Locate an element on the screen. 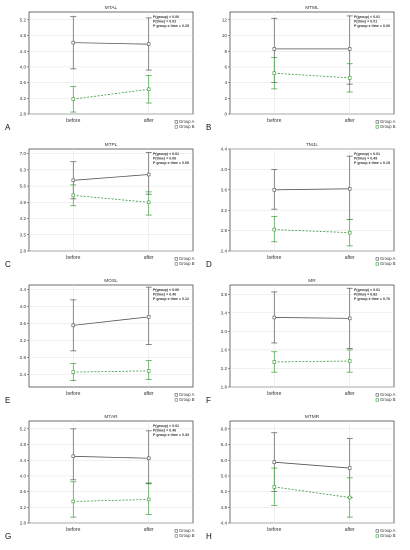 The image size is (410, 550). y-tick-label: 7.0 is located at coordinates (23, 153).